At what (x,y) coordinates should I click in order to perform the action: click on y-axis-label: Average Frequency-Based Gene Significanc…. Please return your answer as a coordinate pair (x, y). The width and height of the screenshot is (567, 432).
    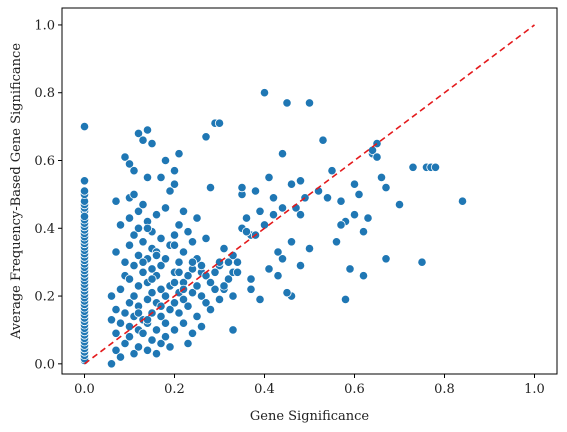
    Looking at the image, I should click on (16, 191).